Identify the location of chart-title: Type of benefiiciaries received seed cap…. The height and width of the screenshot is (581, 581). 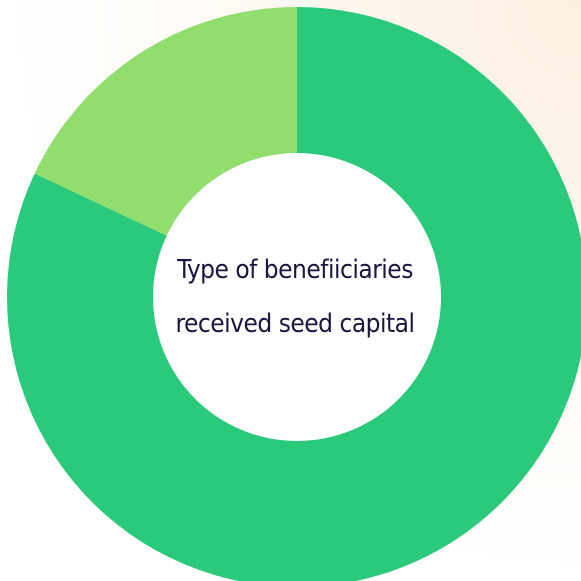
(295, 297).